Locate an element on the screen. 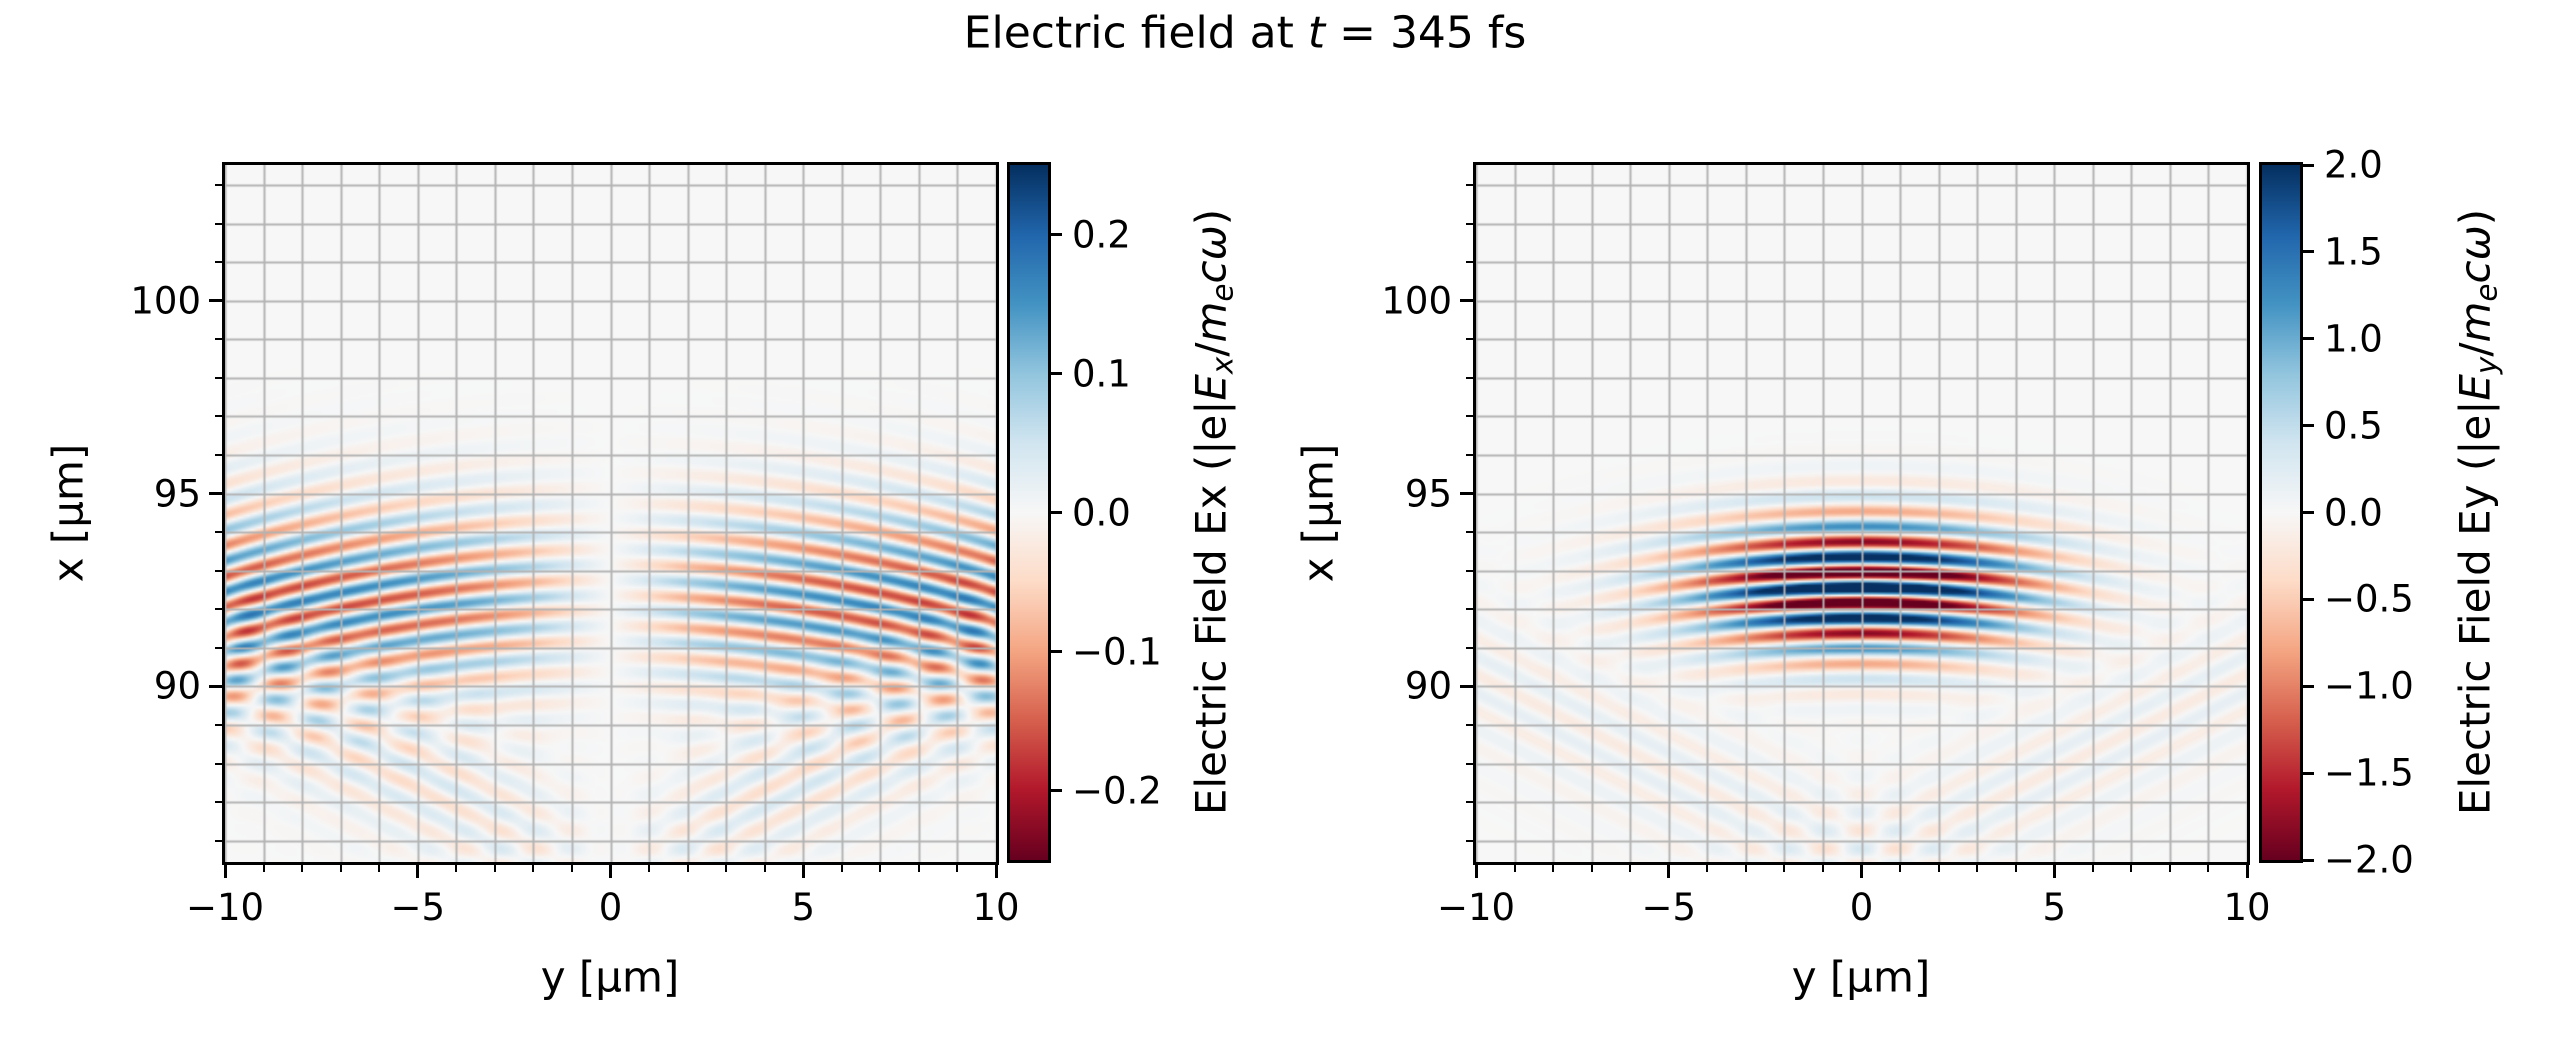 The height and width of the screenshot is (1050, 2550). ey-xaxis-label: y [μm] is located at coordinates (1861, 977).